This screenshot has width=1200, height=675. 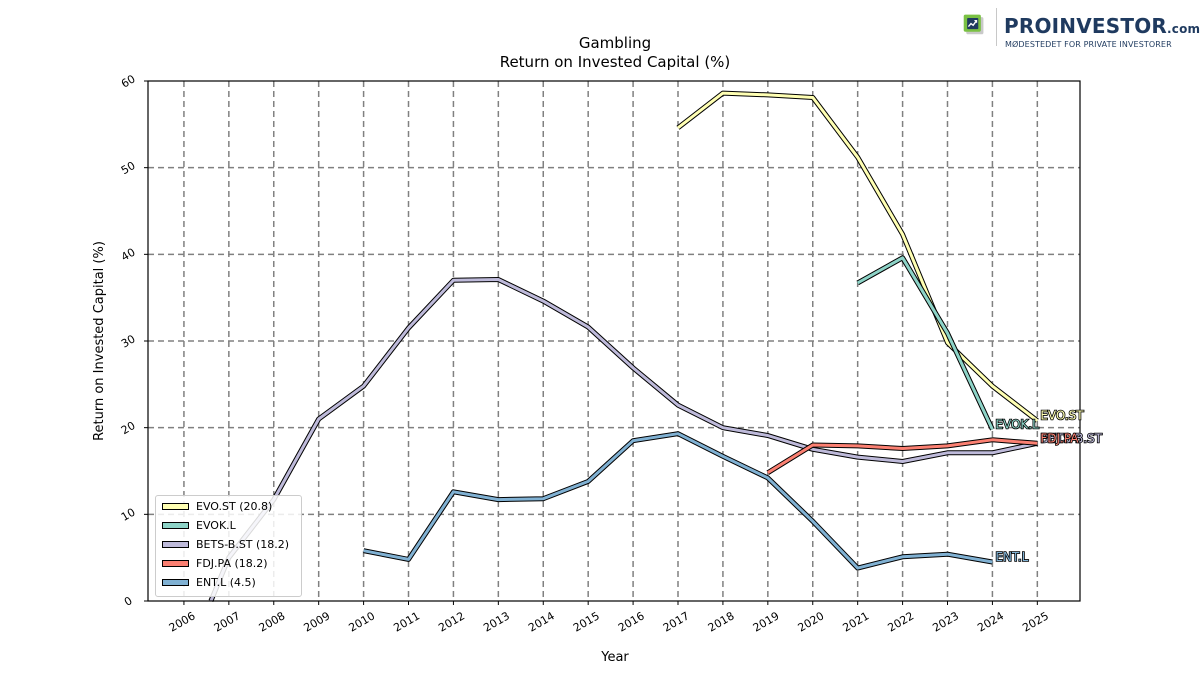 I want to click on series-ent-l, so click(x=678, y=501).